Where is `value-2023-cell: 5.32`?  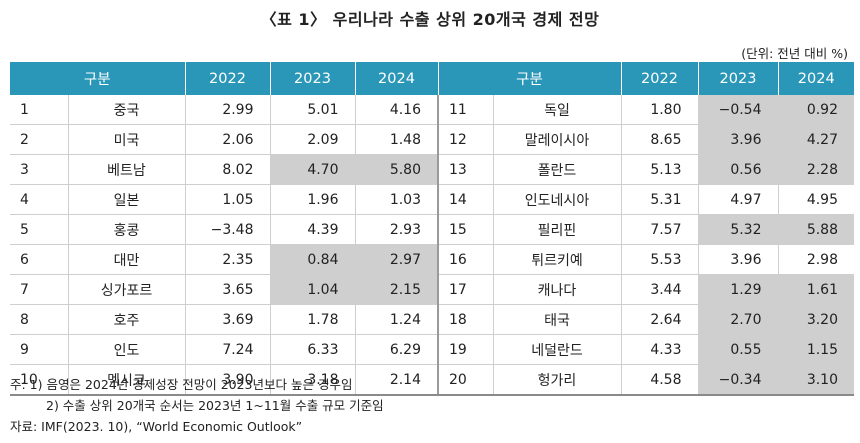
value-2023-cell: 5.32 is located at coordinates (737, 229).